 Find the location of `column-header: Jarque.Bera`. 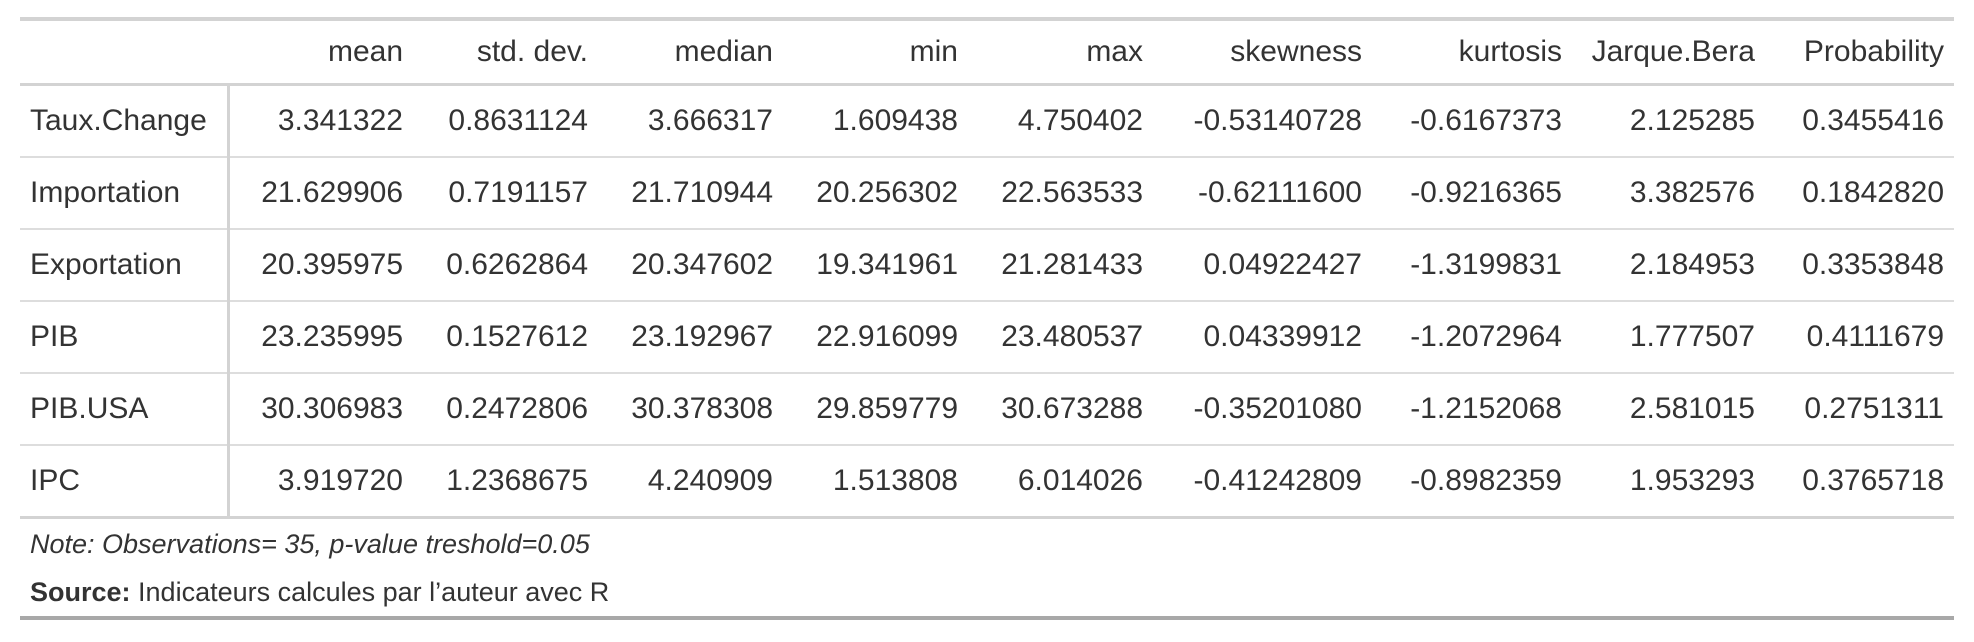

column-header: Jarque.Bera is located at coordinates (1673, 51).